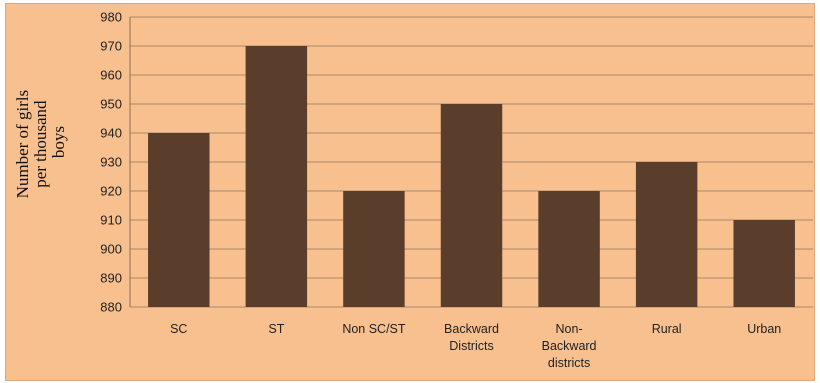  What do you see at coordinates (111, 46) in the screenshot?
I see `y-tick-label: 970` at bounding box center [111, 46].